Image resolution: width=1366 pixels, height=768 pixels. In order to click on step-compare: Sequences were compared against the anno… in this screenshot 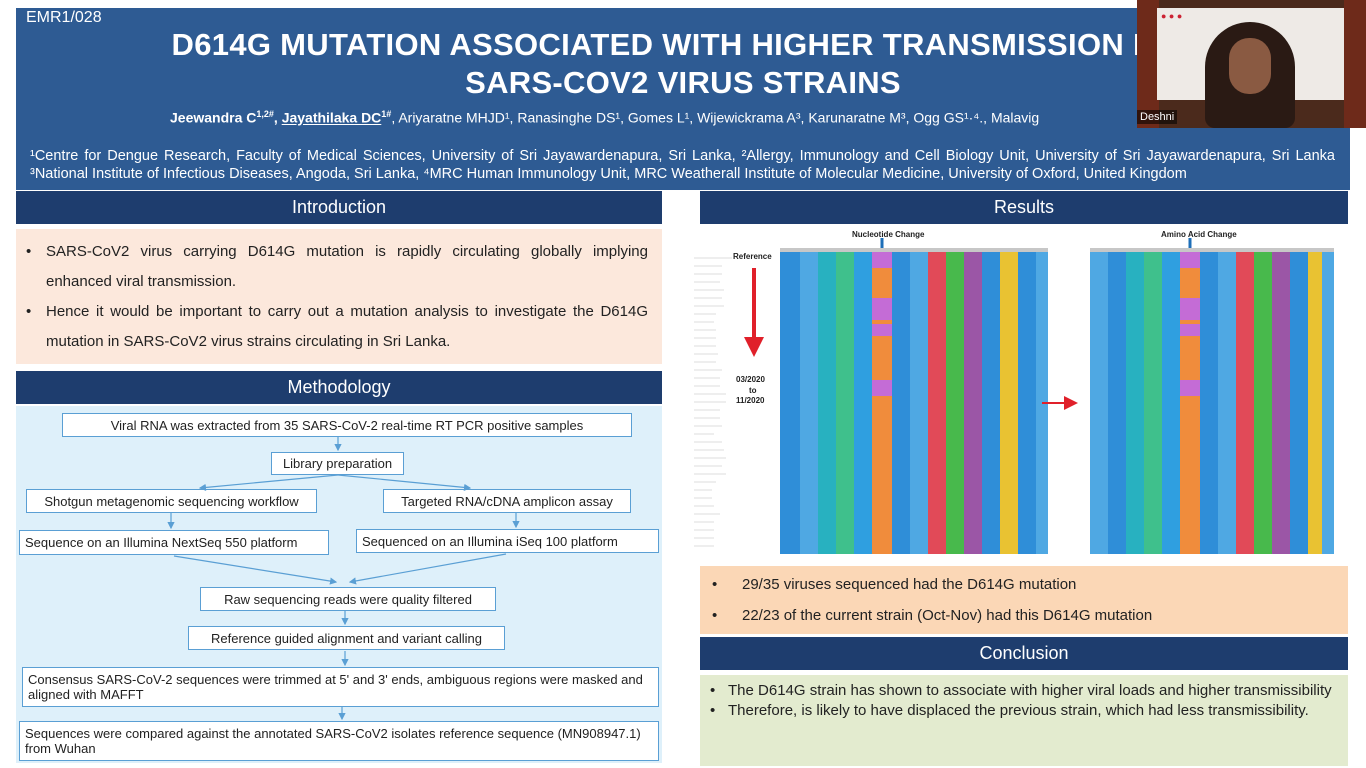, I will do `click(339, 741)`.